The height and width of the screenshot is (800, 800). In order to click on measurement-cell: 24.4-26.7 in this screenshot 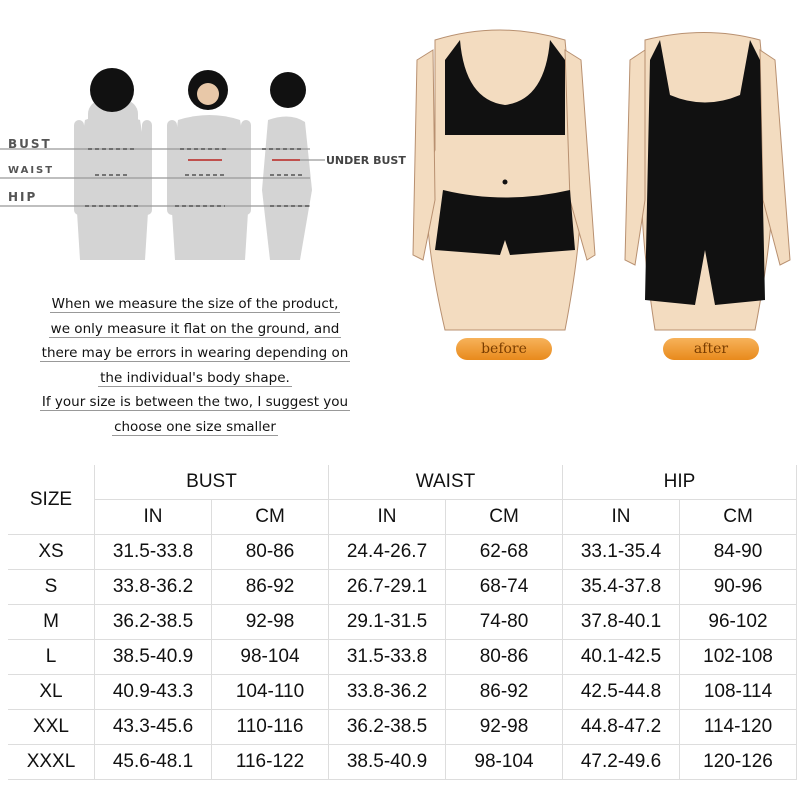, I will do `click(387, 552)`.